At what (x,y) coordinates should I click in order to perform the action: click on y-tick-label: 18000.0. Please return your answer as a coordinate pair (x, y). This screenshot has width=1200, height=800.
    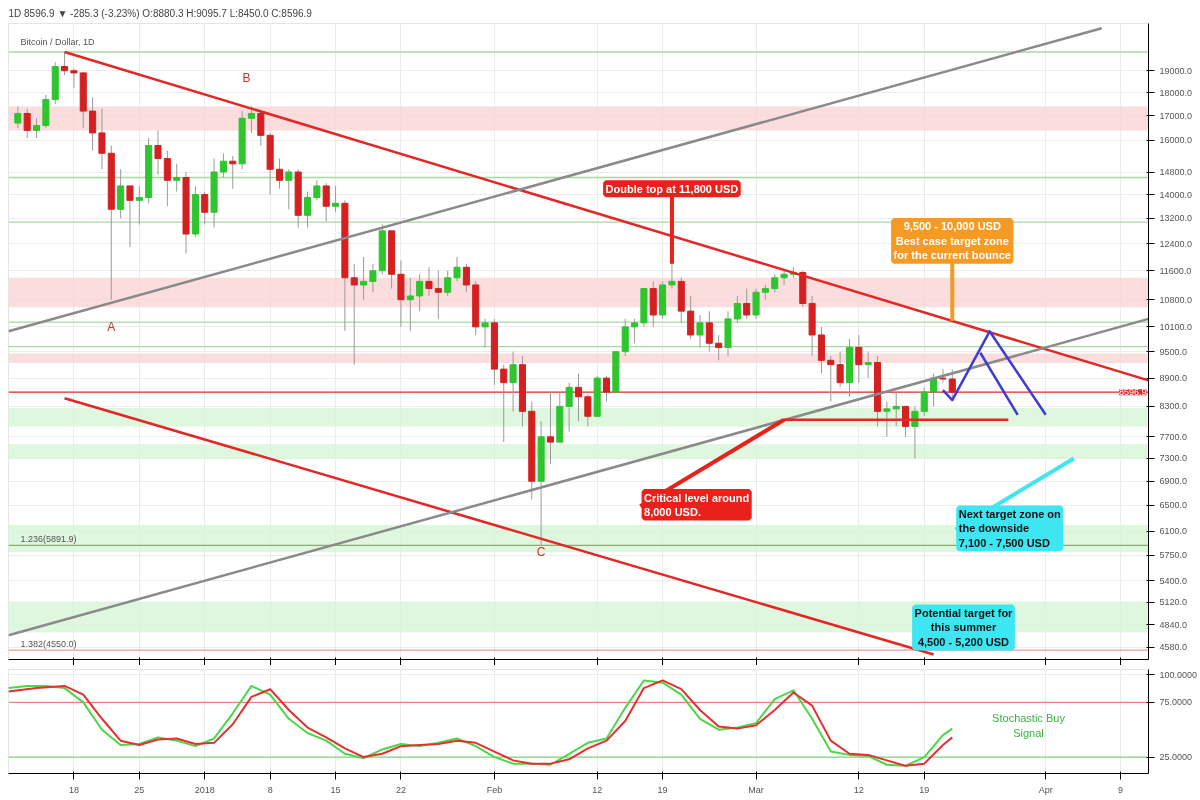
    Looking at the image, I should click on (1176, 92).